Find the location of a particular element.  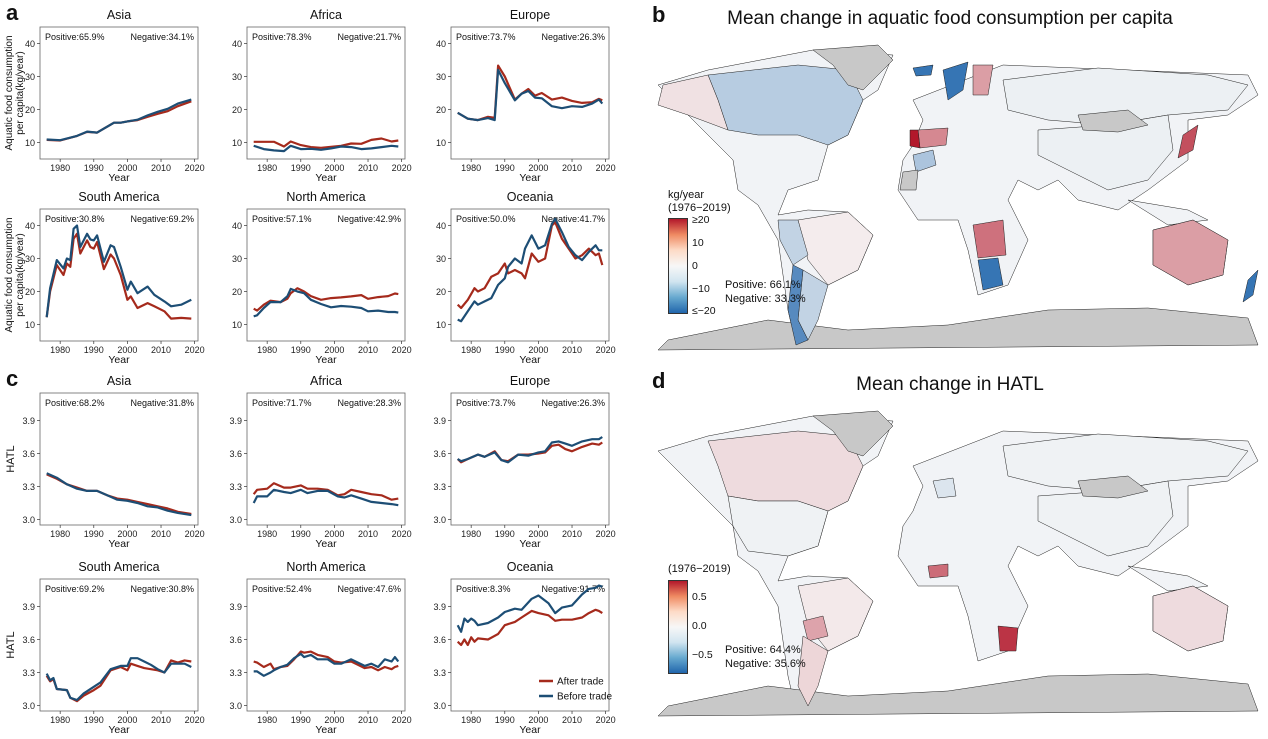

positive-annotation: Positive:57.1% is located at coordinates (282, 219).